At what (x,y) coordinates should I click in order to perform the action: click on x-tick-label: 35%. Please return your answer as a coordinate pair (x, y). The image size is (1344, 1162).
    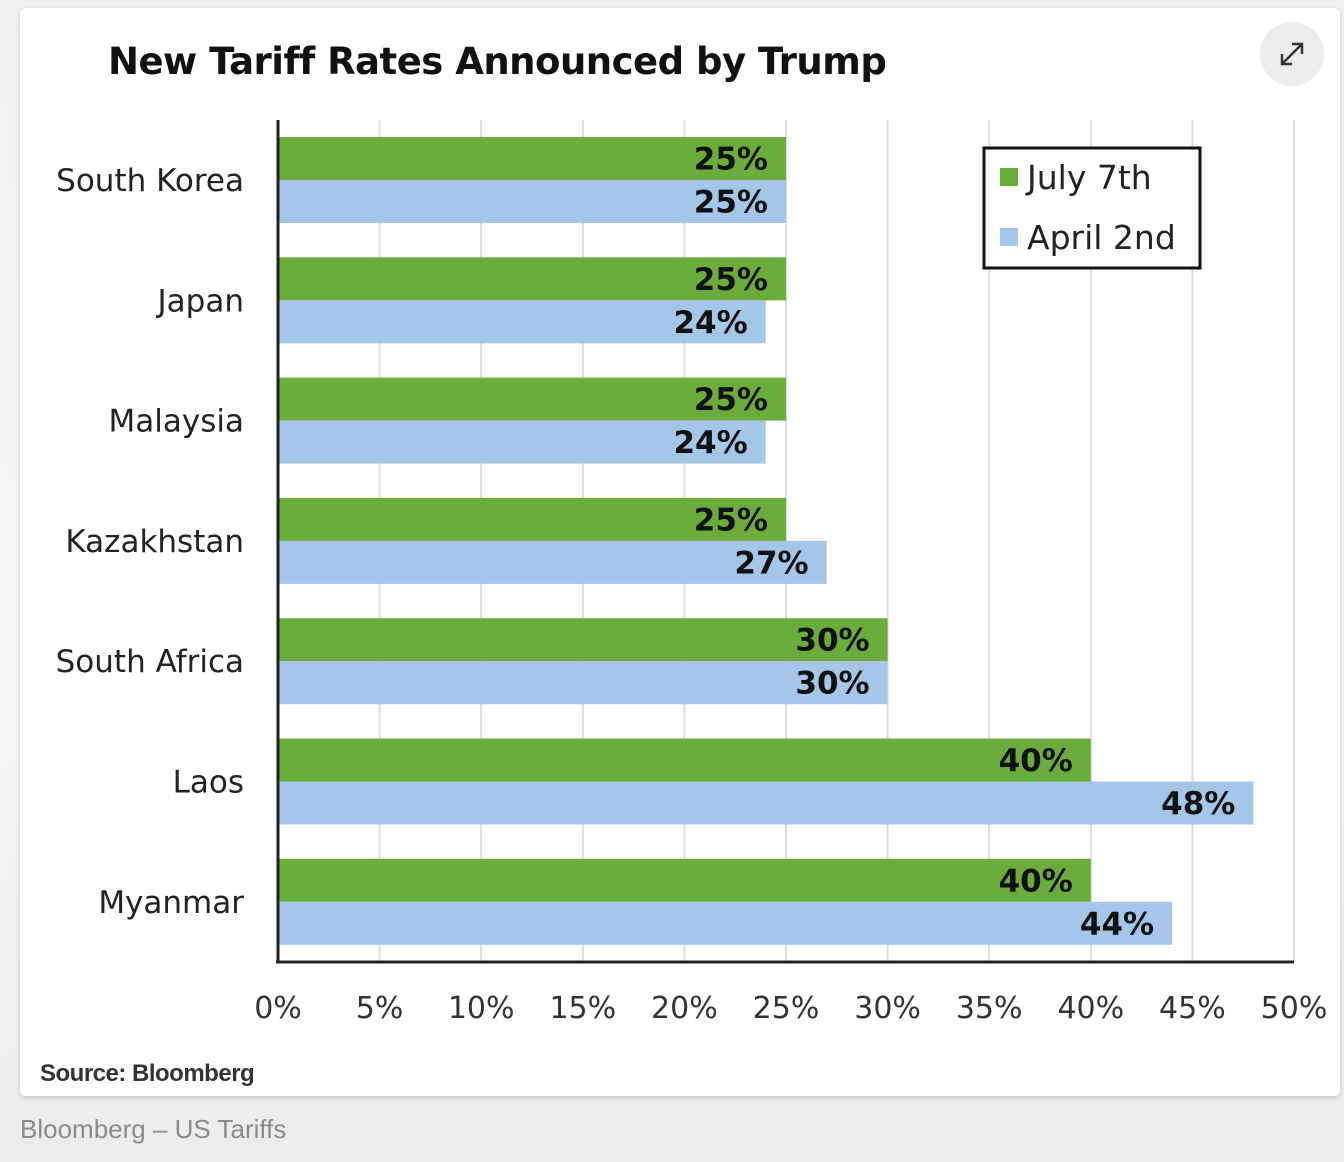
    Looking at the image, I should click on (989, 1008).